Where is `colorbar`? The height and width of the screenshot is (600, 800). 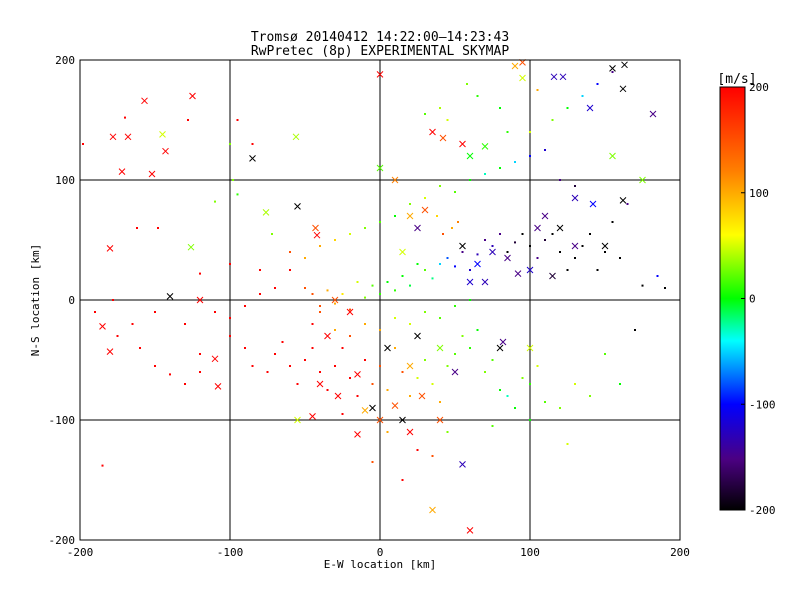 colorbar is located at coordinates (732, 298).